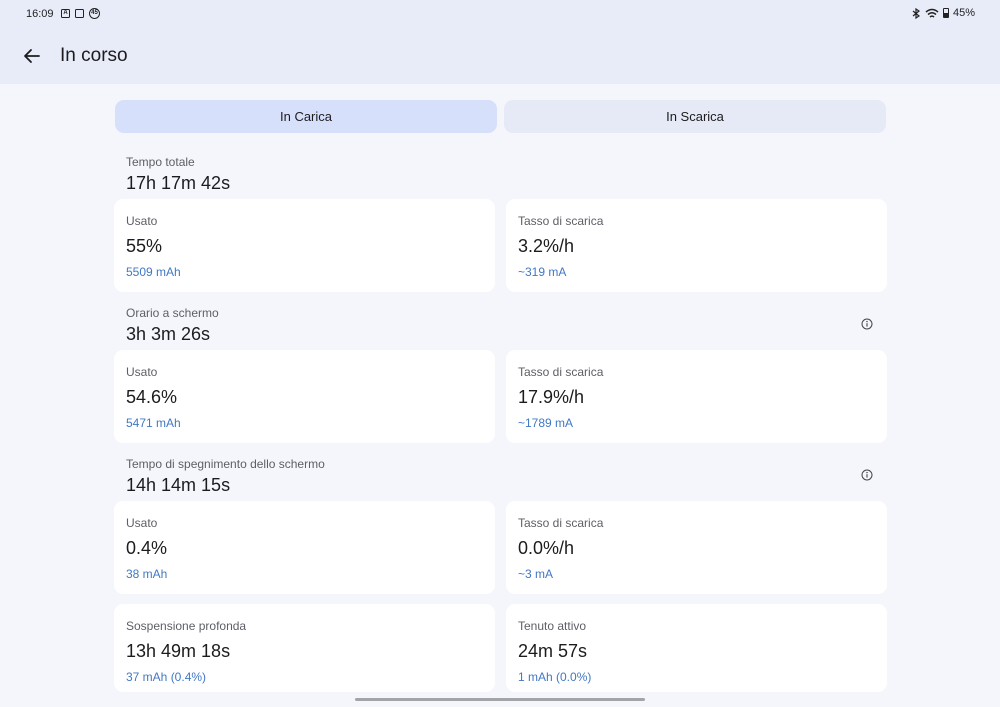 This screenshot has width=1000, height=707. I want to click on top-app-bar: 16:09 A 45 45% In corso, so click(500, 42).